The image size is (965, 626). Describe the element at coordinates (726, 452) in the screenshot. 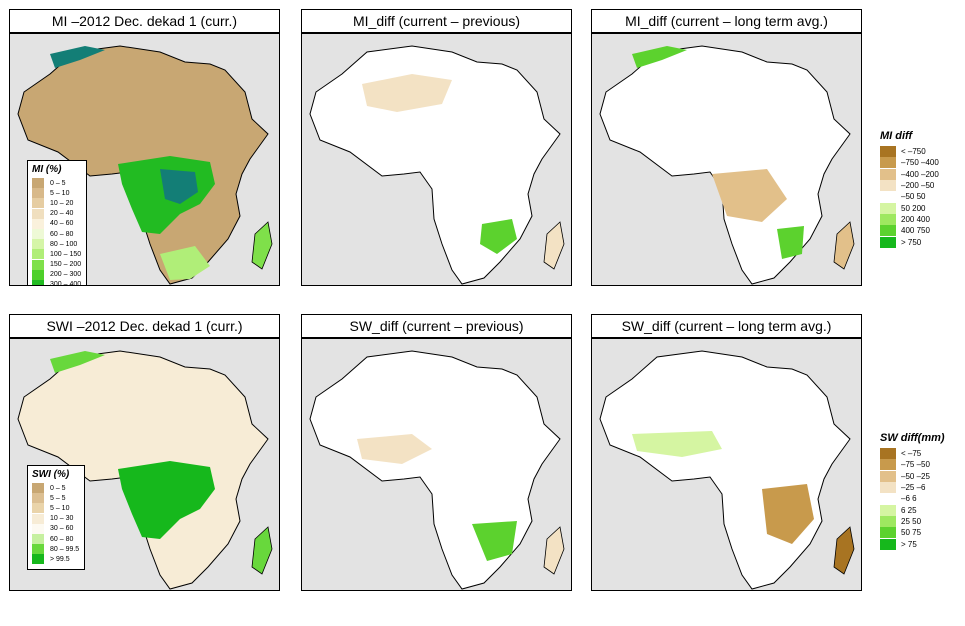

I see `panel-sw-diff-long-term: SW_diff (current – long term avg.)` at that location.